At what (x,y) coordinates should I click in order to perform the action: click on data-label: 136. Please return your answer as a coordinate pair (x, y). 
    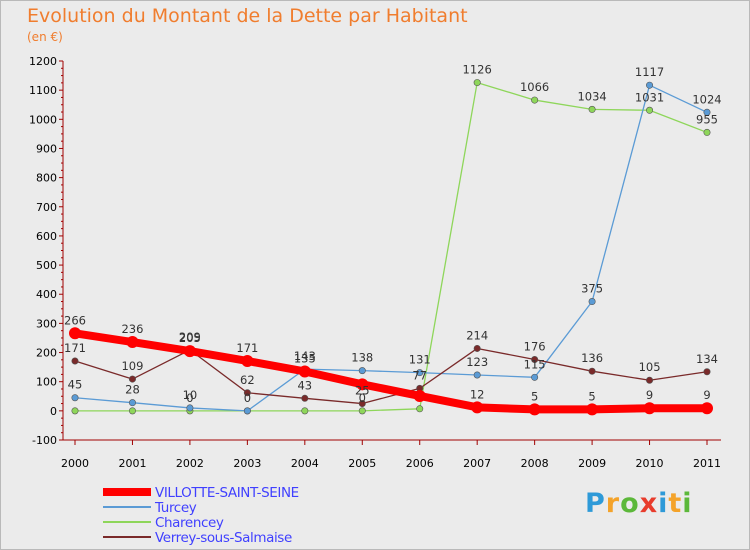
    Looking at the image, I should click on (592, 358).